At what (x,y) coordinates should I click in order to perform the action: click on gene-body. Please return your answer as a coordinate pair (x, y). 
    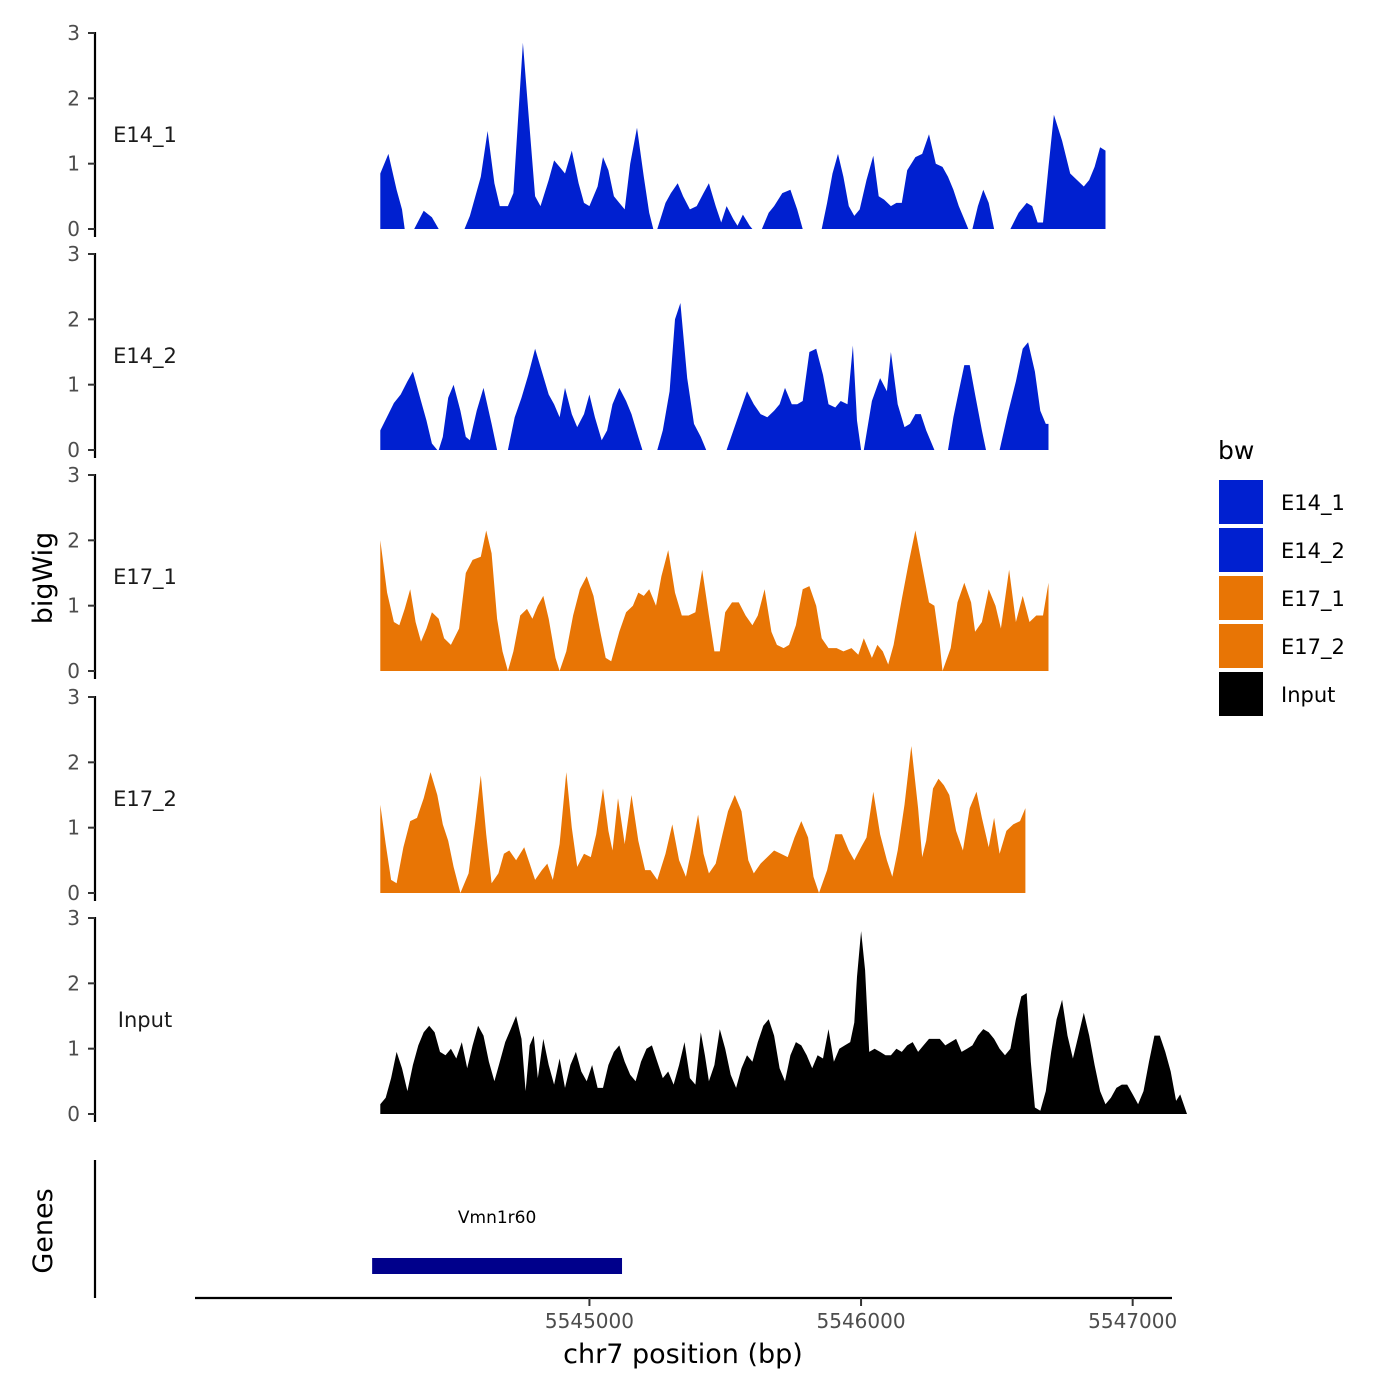
    Looking at the image, I should click on (497, 1266).